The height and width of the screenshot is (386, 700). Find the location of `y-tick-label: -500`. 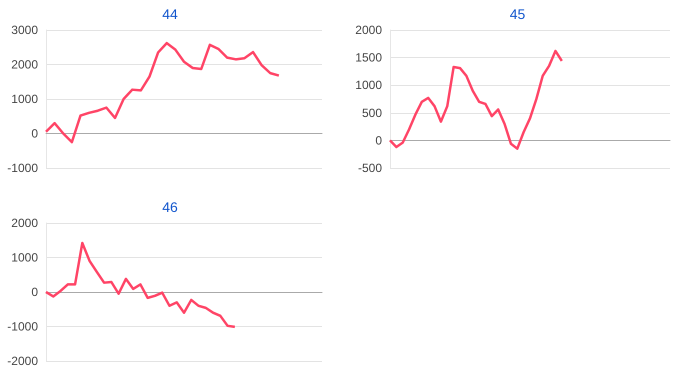

y-tick-label: -500 is located at coordinates (370, 168).